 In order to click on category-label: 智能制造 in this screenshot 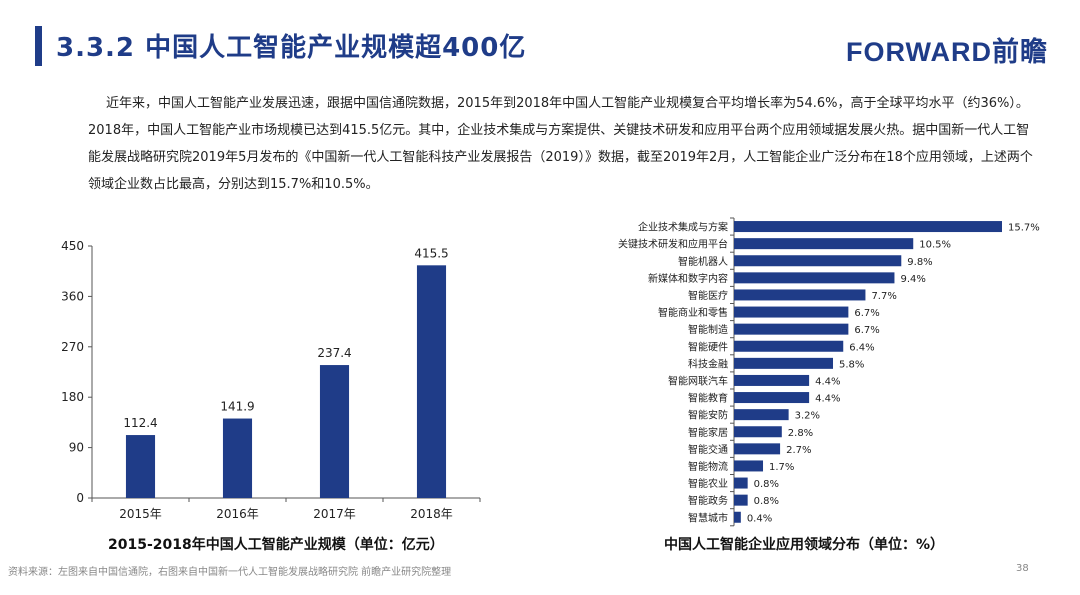, I will do `click(708, 329)`.